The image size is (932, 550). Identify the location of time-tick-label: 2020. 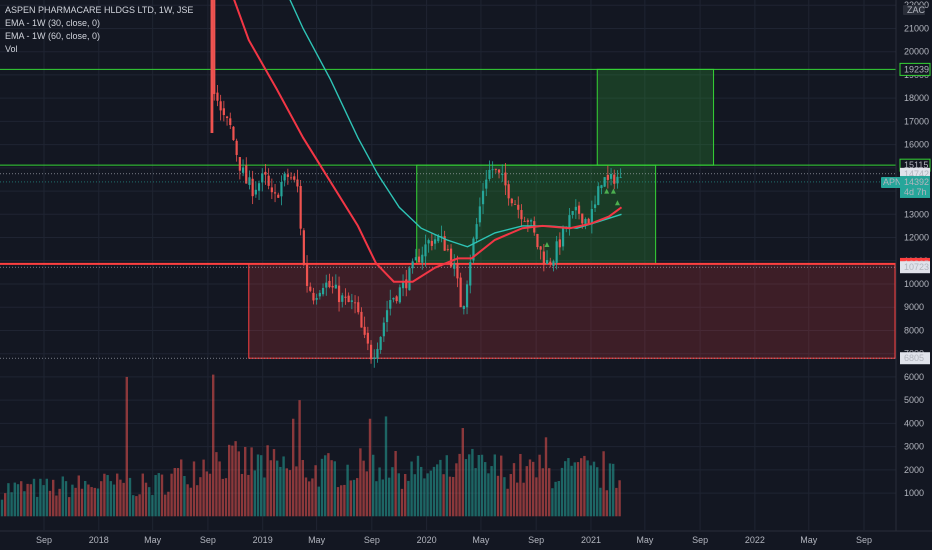
(427, 540).